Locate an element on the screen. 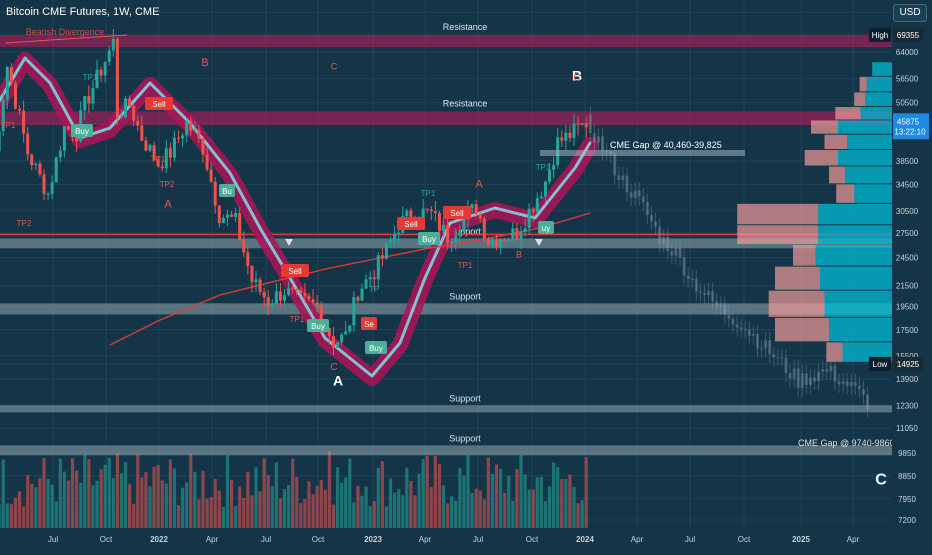  take-profit-label: TP1 is located at coordinates (8, 125).